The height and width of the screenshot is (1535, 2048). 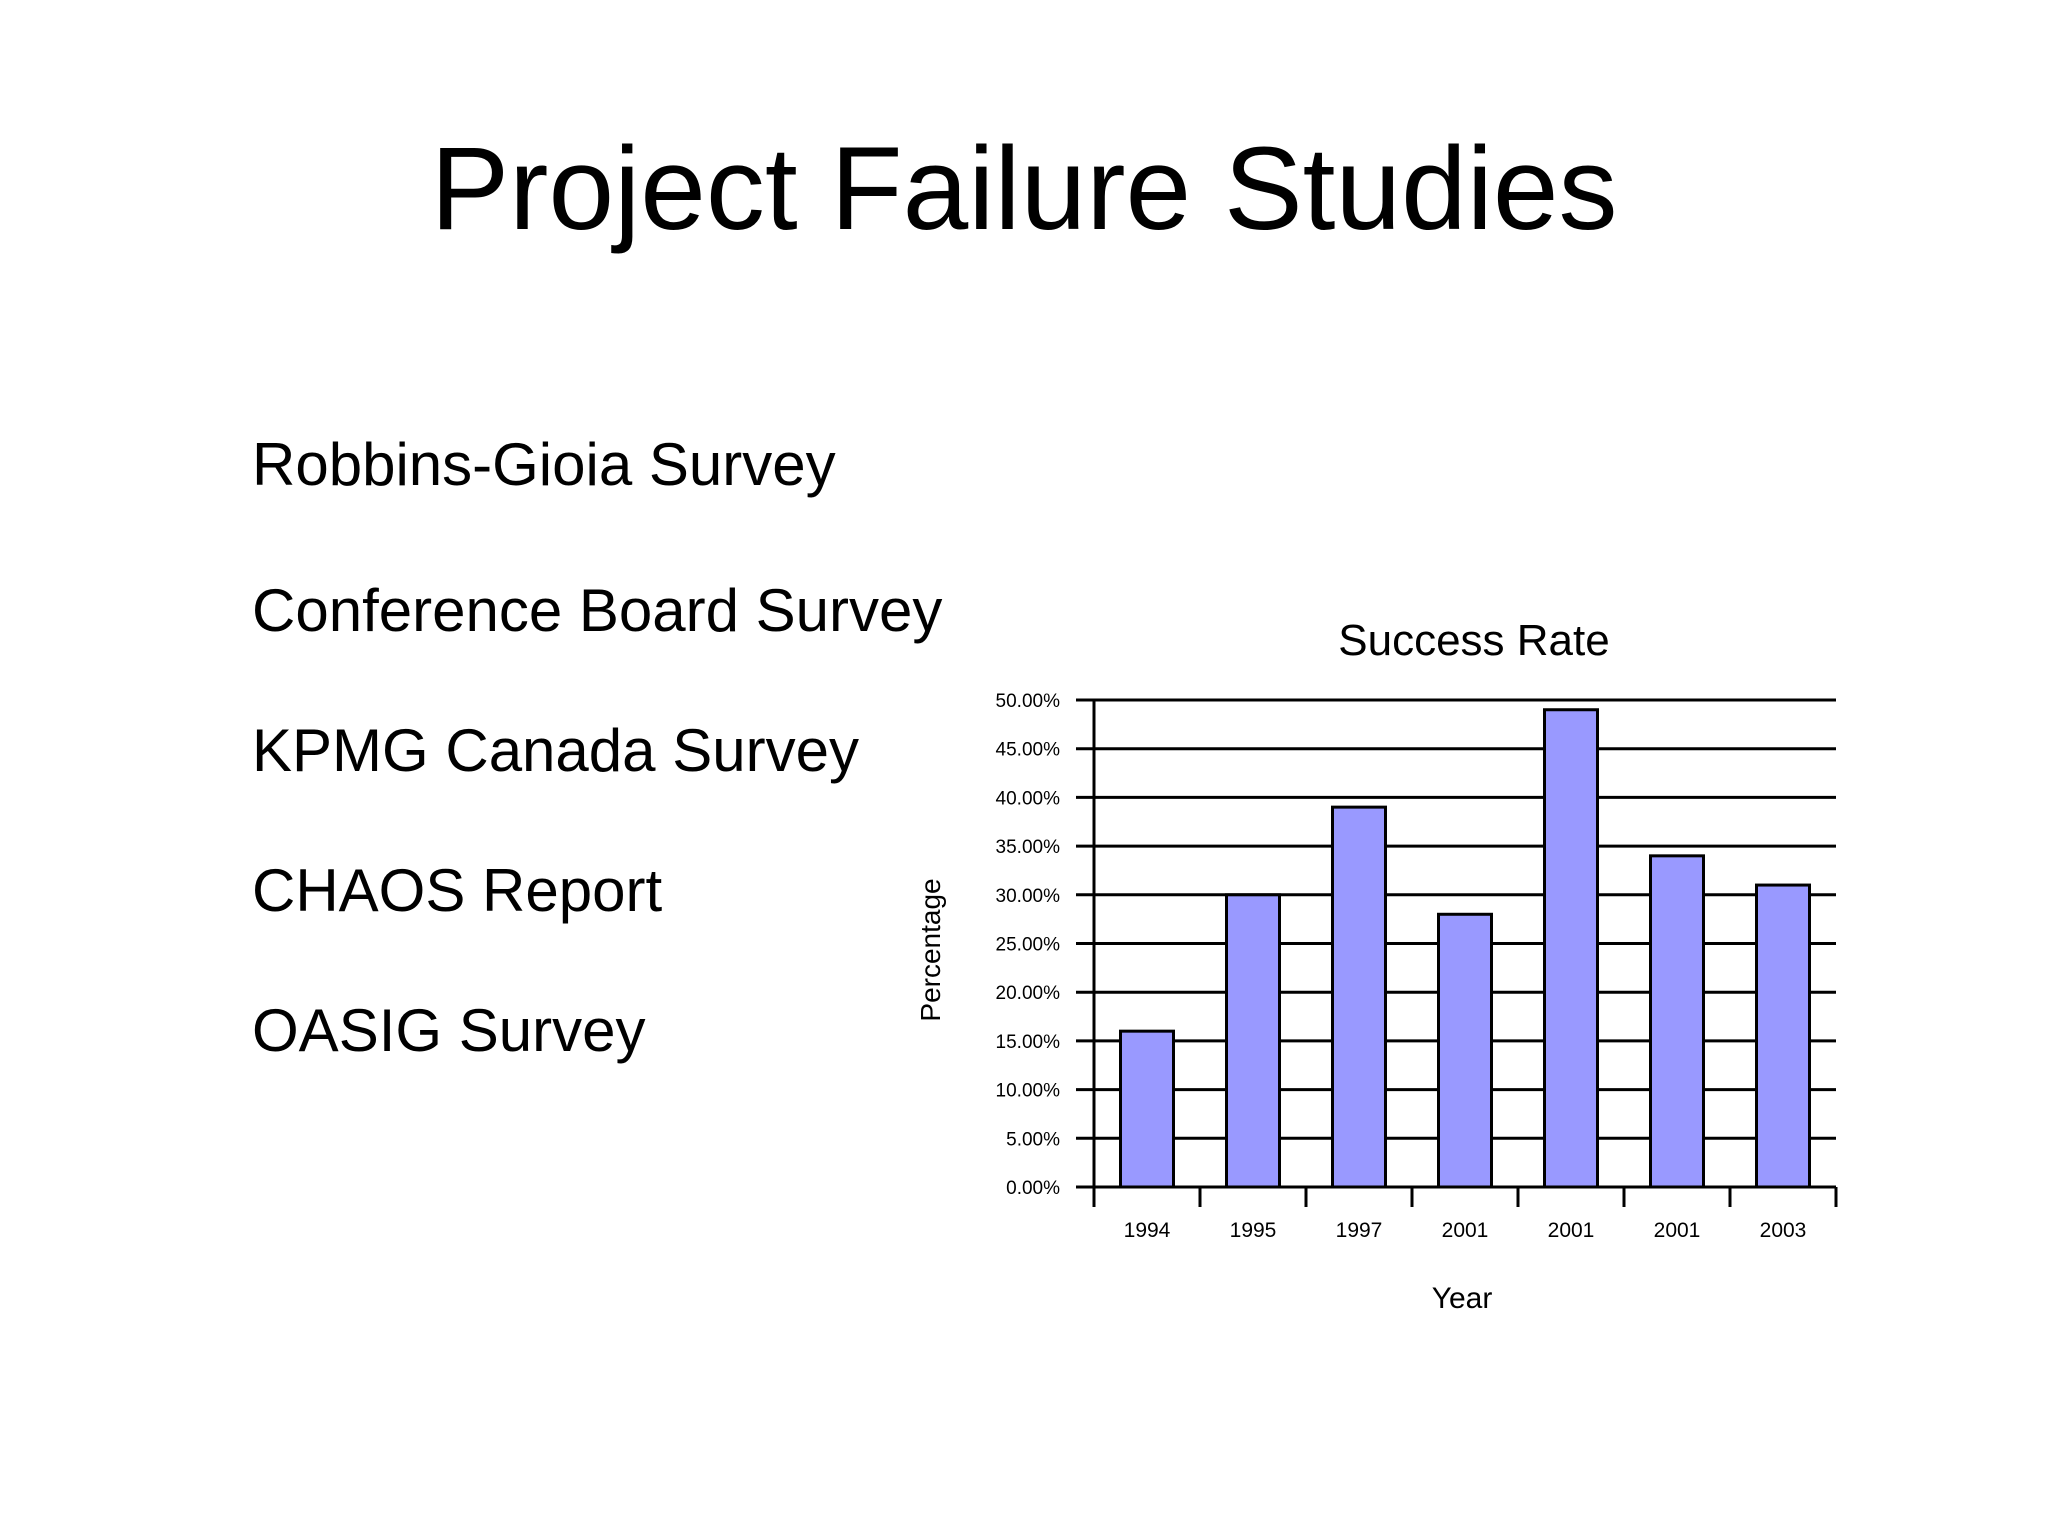 I want to click on chart-y-tick-label: 40.00%, so click(x=1028, y=798).